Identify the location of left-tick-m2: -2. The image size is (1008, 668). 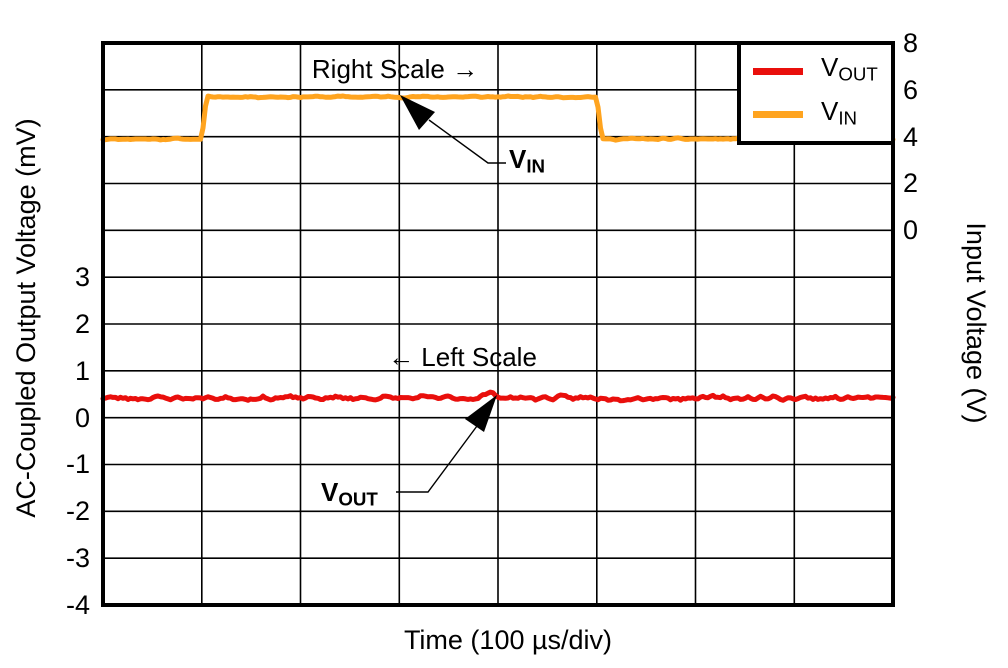
(77, 511).